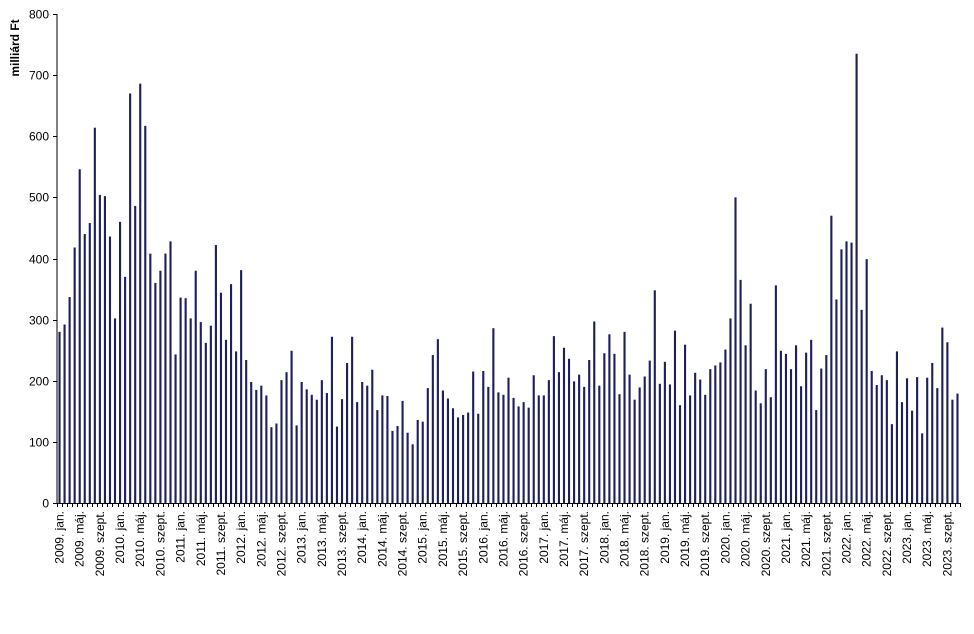 The height and width of the screenshot is (634, 974). I want to click on x-tick-label: 2011. jan., so click(181, 537).